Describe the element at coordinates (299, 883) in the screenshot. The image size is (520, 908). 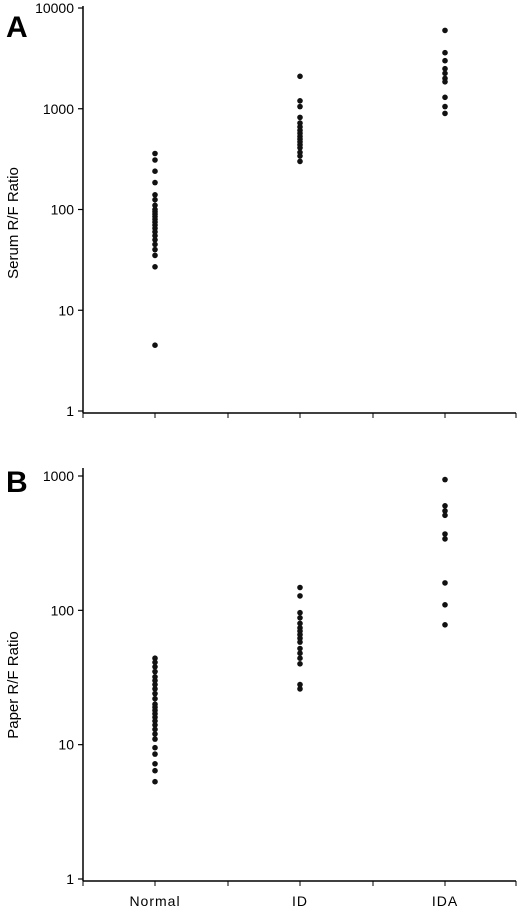
I see `x-ticks-b` at that location.